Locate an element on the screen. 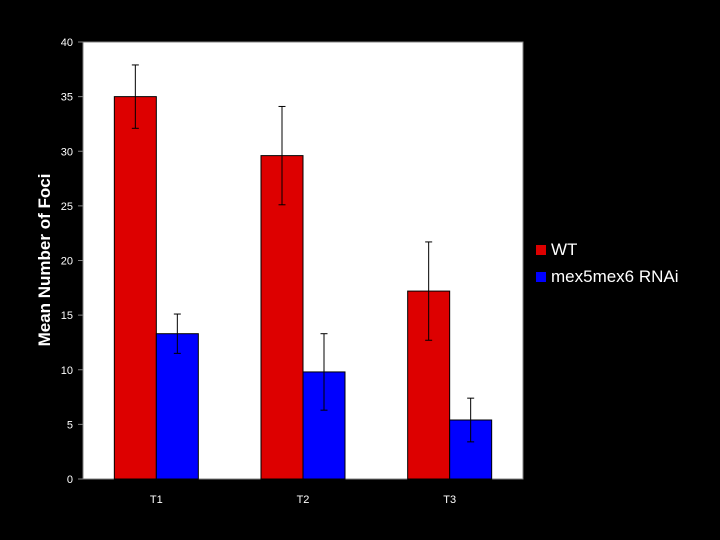  y-axis: 0 5 10 15 20 25 30 35 40 is located at coordinates (72, 261).